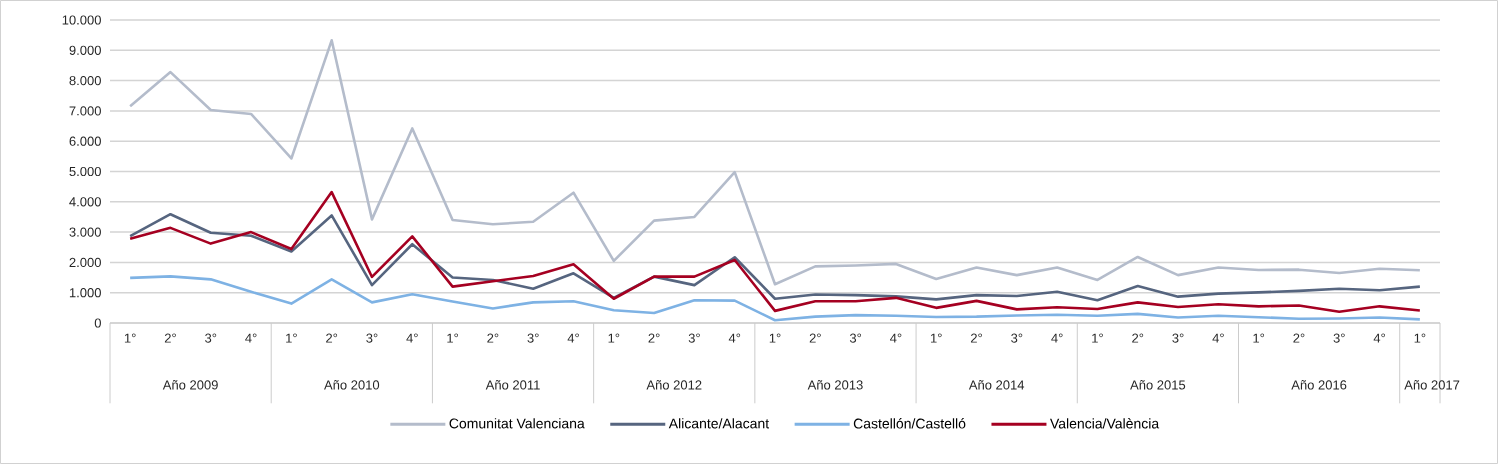 The height and width of the screenshot is (464, 1498). Describe the element at coordinates (674, 385) in the screenshot. I see `text: Año 2012` at that location.